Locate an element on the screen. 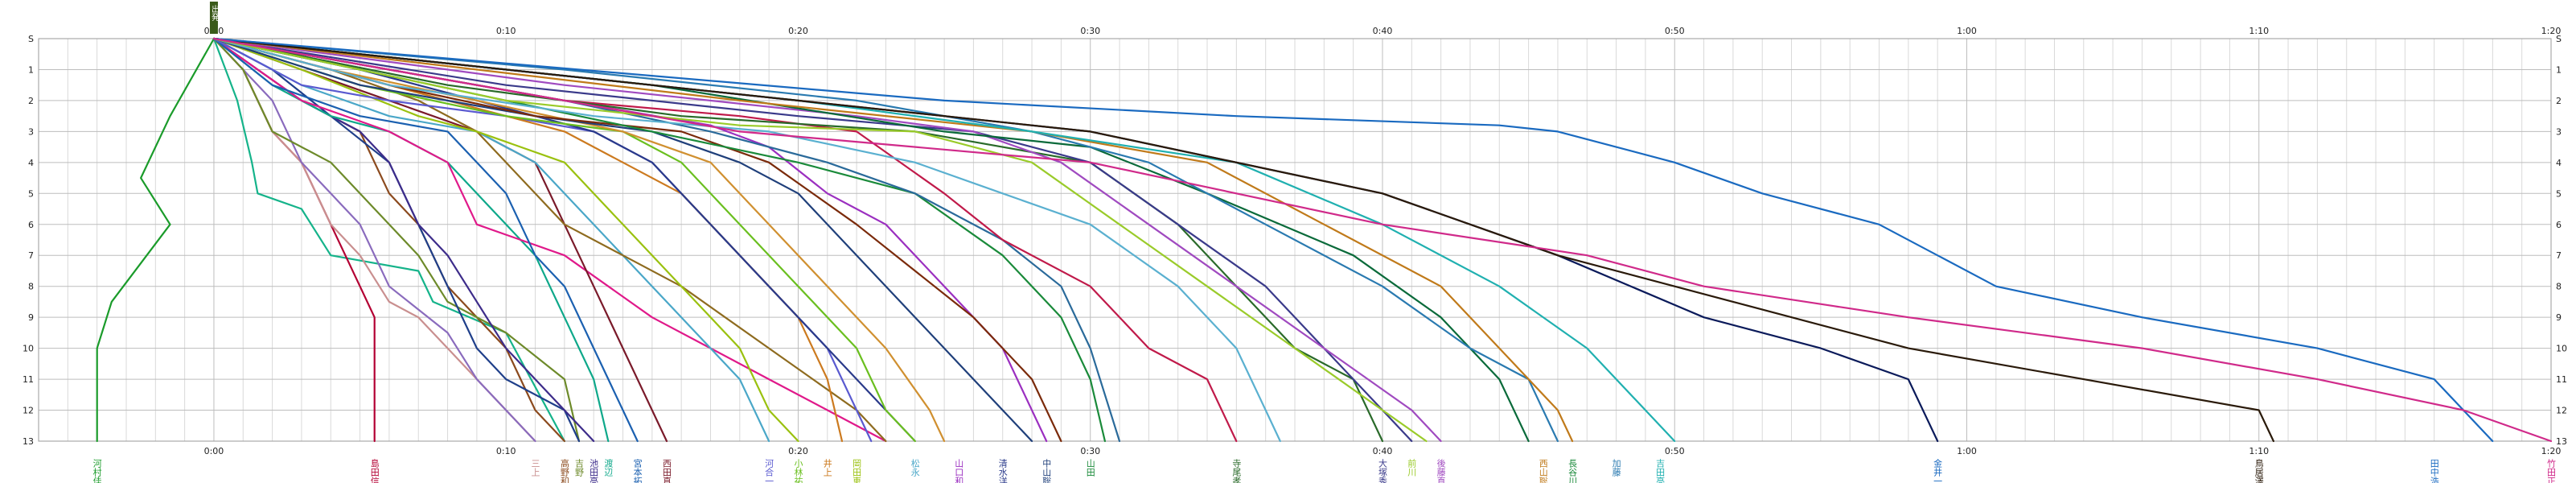  y-tick-label-right: 7 is located at coordinates (2559, 255).